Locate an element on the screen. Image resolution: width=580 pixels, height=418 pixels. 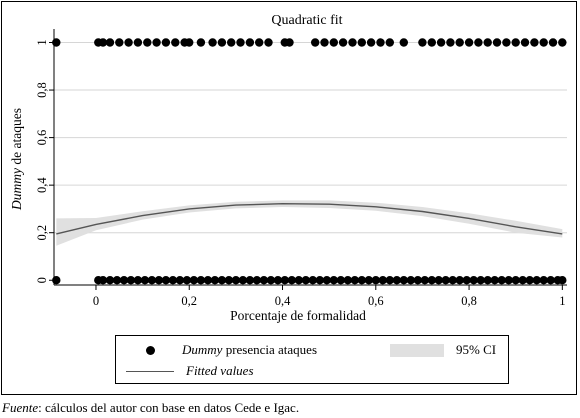
source-label: Fuente is located at coordinates (20, 407).